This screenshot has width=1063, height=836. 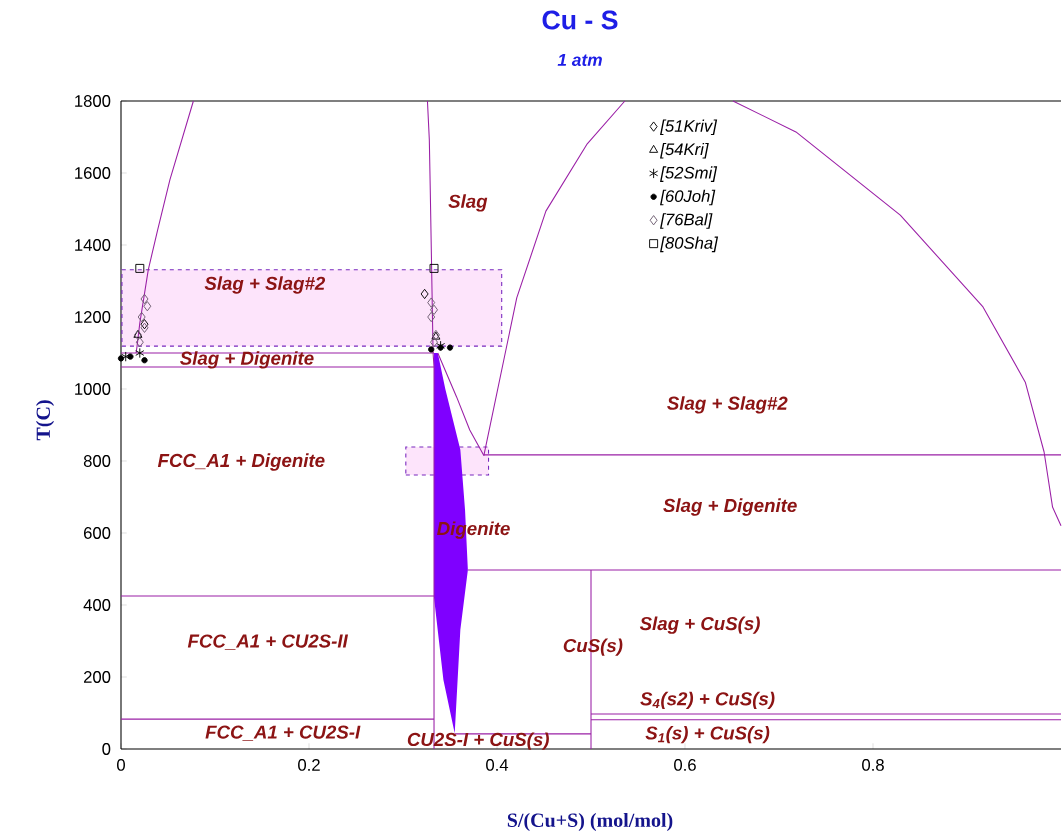 I want to click on annotation: FCC_A1 + Digenite, so click(x=241, y=462).